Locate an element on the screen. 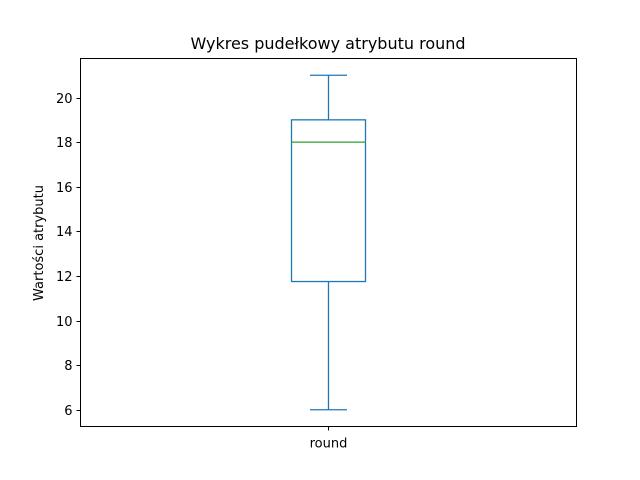 The image size is (640, 480). y-tick-label: 20 is located at coordinates (64, 99).